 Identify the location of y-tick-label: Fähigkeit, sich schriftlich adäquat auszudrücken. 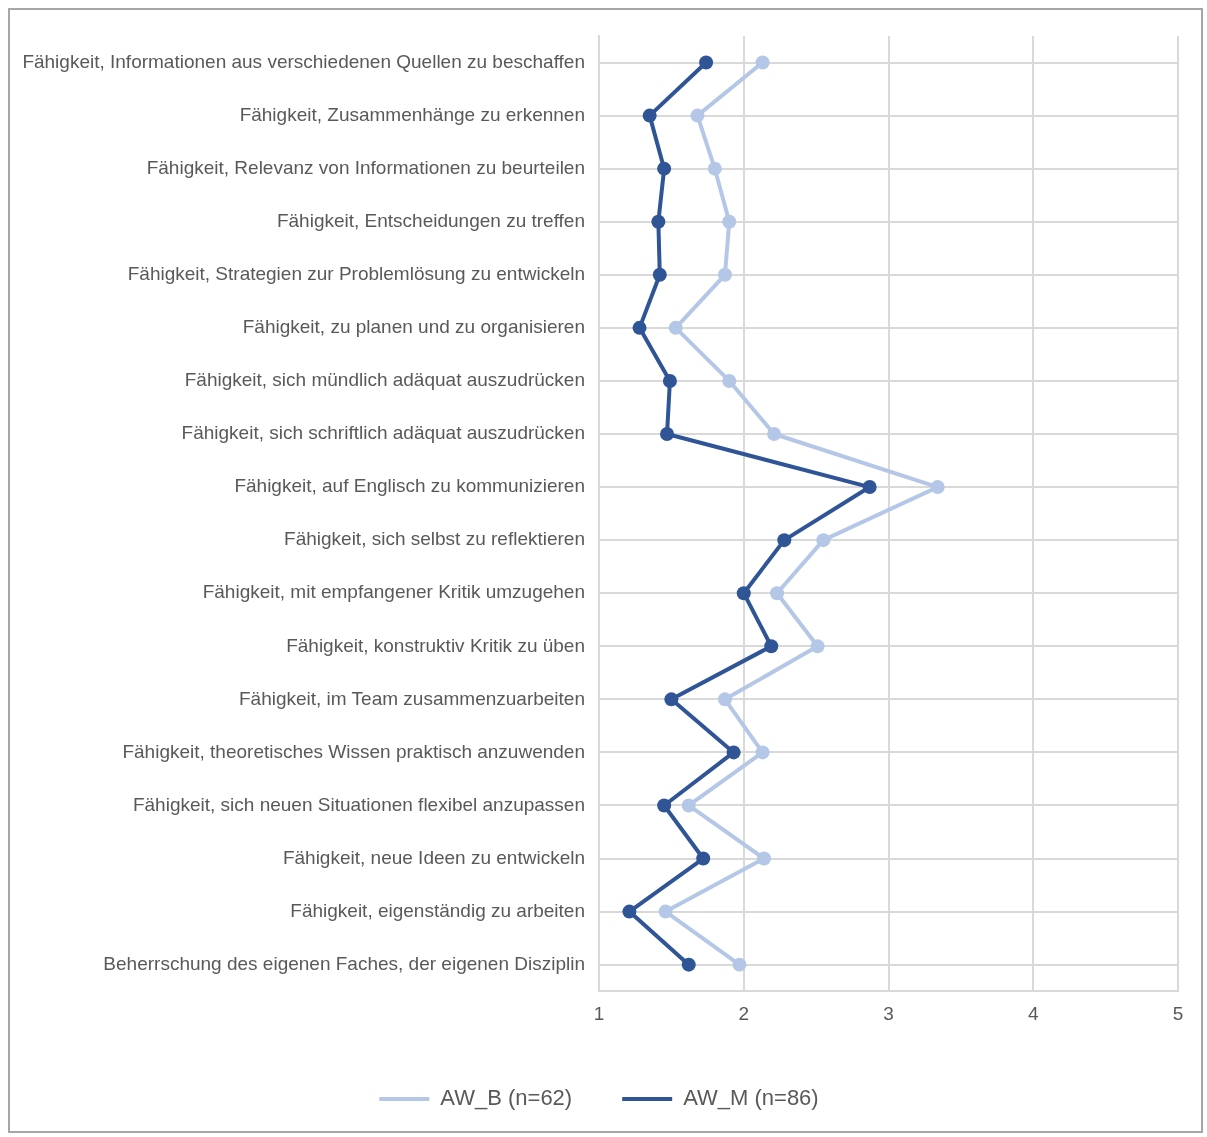
(383, 433).